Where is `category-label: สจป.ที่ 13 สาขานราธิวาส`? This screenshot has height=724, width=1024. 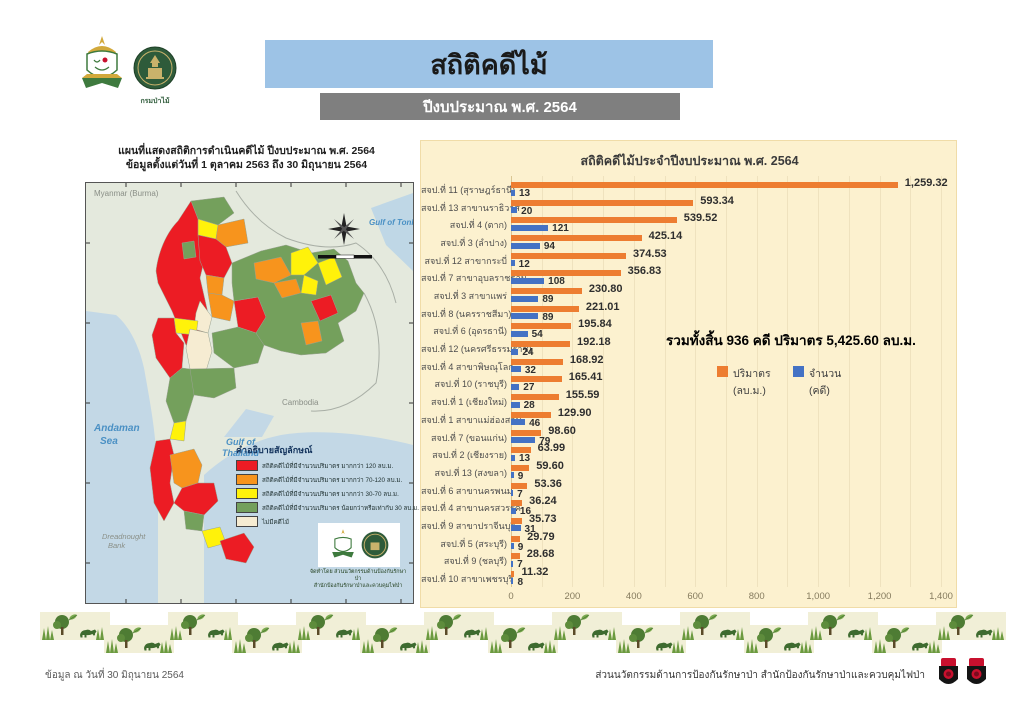 category-label: สจป.ที่ 13 สาขานราธิวาส is located at coordinates (470, 207).